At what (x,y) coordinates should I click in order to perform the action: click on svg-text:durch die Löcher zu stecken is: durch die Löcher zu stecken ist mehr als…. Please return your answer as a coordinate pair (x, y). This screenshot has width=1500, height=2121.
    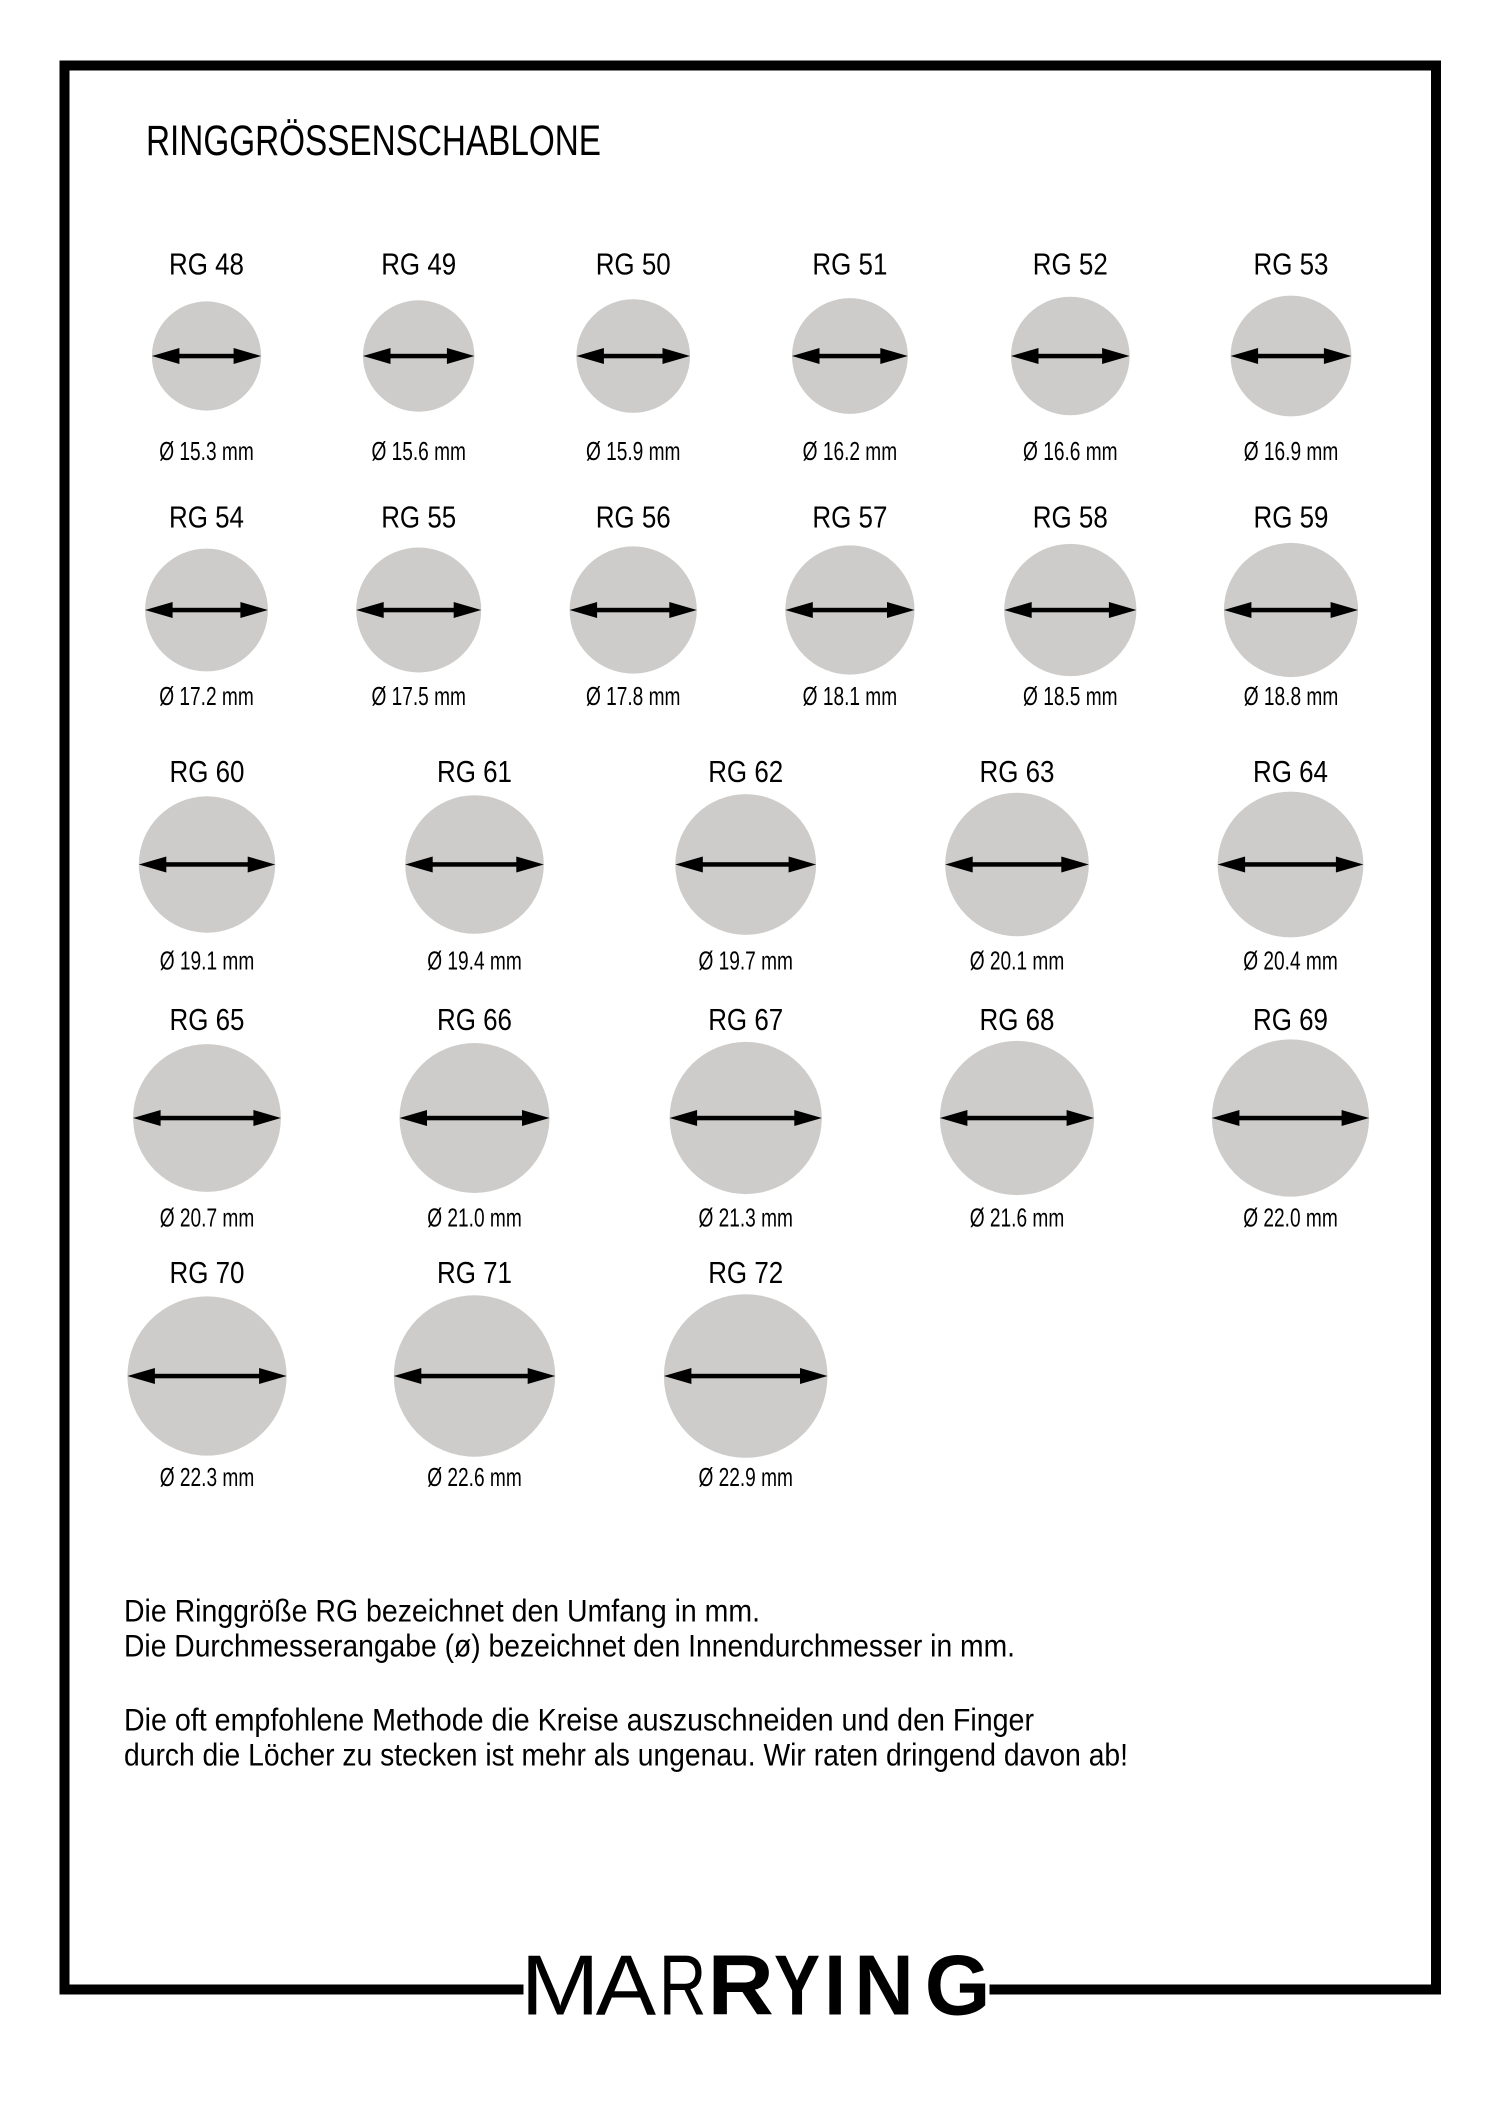
    Looking at the image, I should click on (626, 1754).